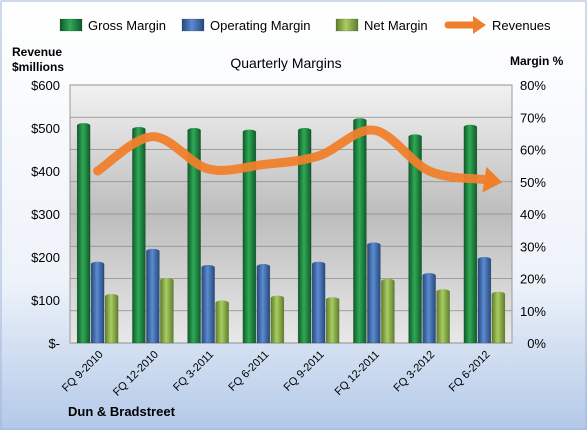 This screenshot has width=587, height=430. I want to click on y-right-tick-label: 40%, so click(533, 214).